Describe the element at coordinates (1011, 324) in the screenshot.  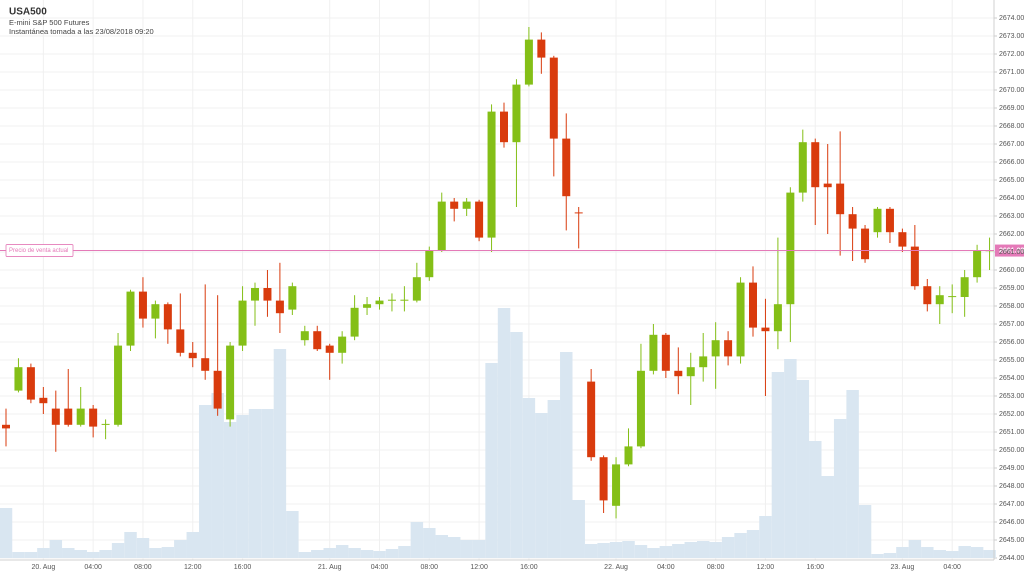
I see `y-tick-label: 2657.00` at that location.